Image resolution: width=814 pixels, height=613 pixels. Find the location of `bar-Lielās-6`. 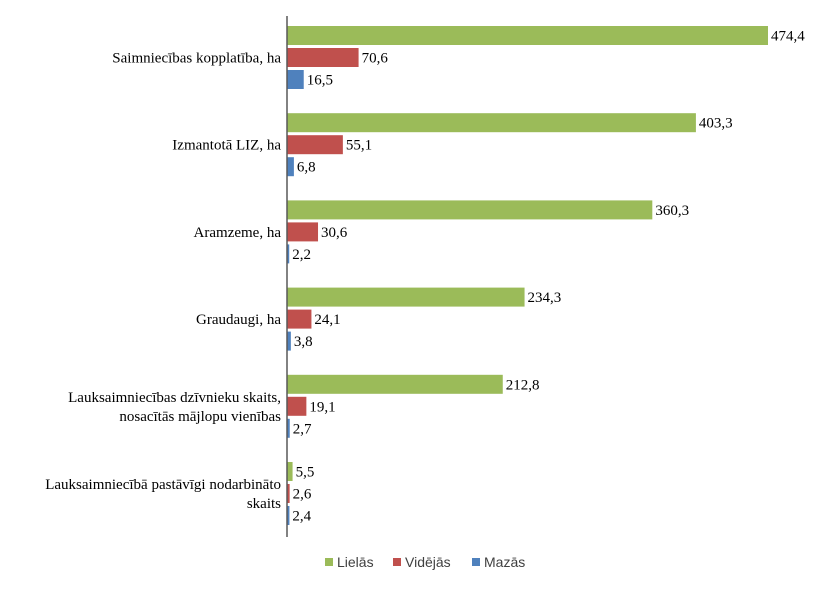

bar-Lielās-6 is located at coordinates (290, 471).